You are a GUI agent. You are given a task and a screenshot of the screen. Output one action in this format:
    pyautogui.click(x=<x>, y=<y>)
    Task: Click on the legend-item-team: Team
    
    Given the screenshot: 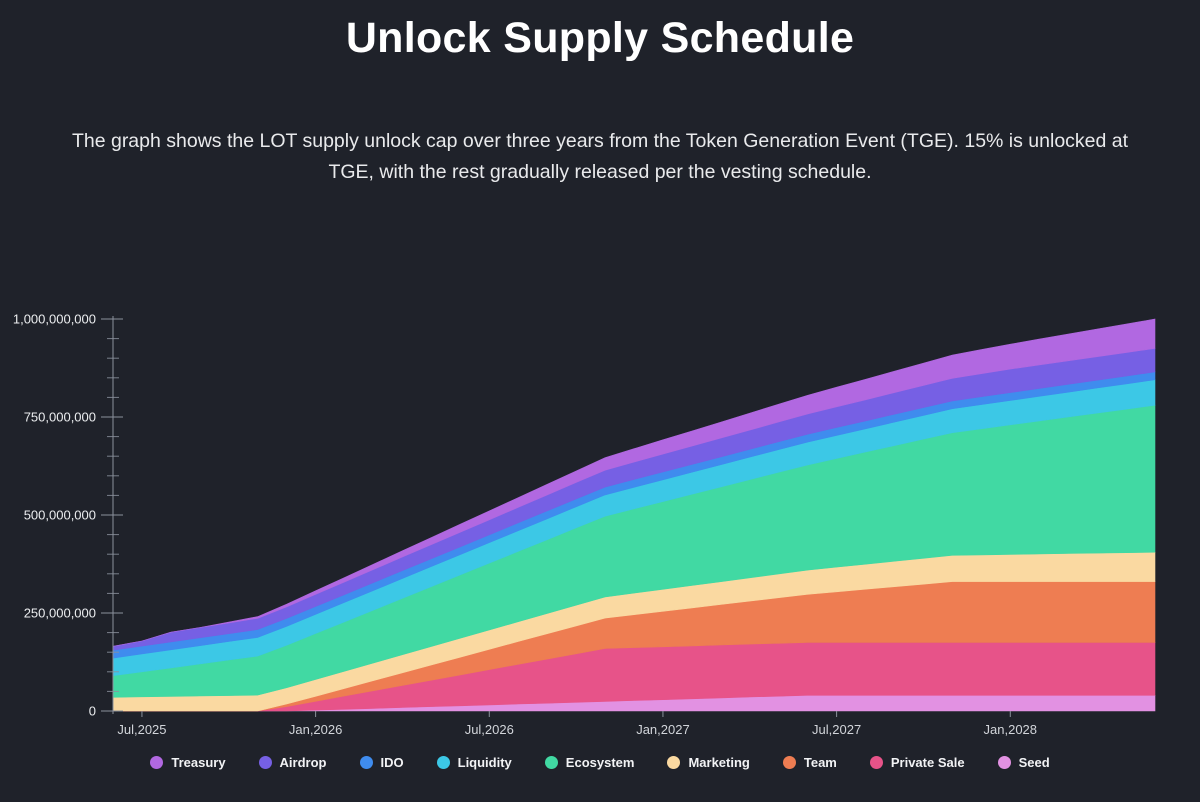 What is the action you would take?
    pyautogui.click(x=809, y=762)
    